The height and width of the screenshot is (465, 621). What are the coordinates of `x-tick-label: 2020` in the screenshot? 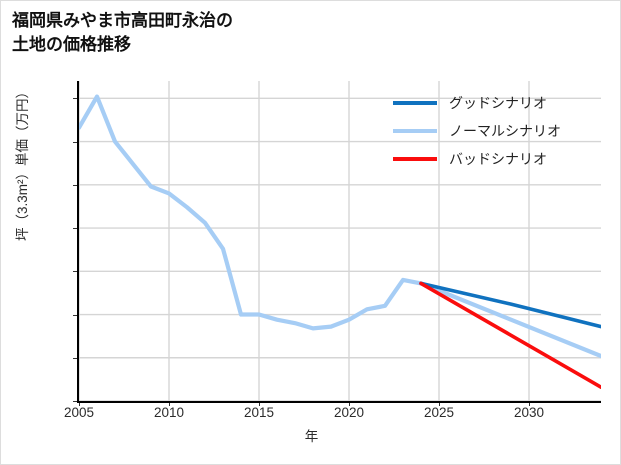 It's located at (349, 412).